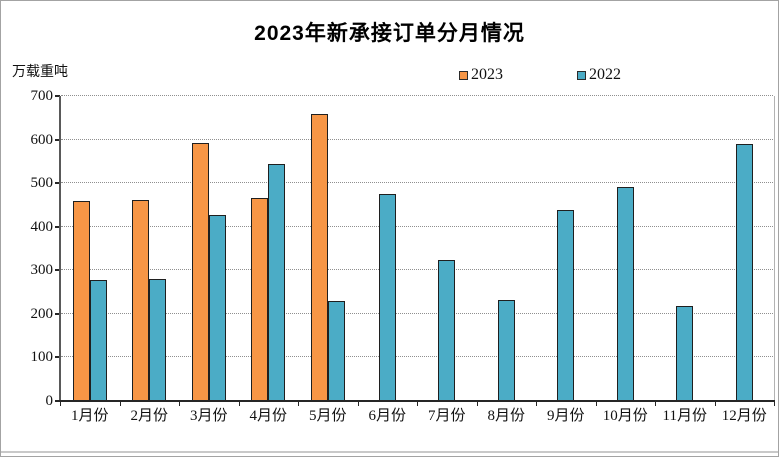 The image size is (779, 457). What do you see at coordinates (389, 452) in the screenshot?
I see `bottom-divider` at bounding box center [389, 452].